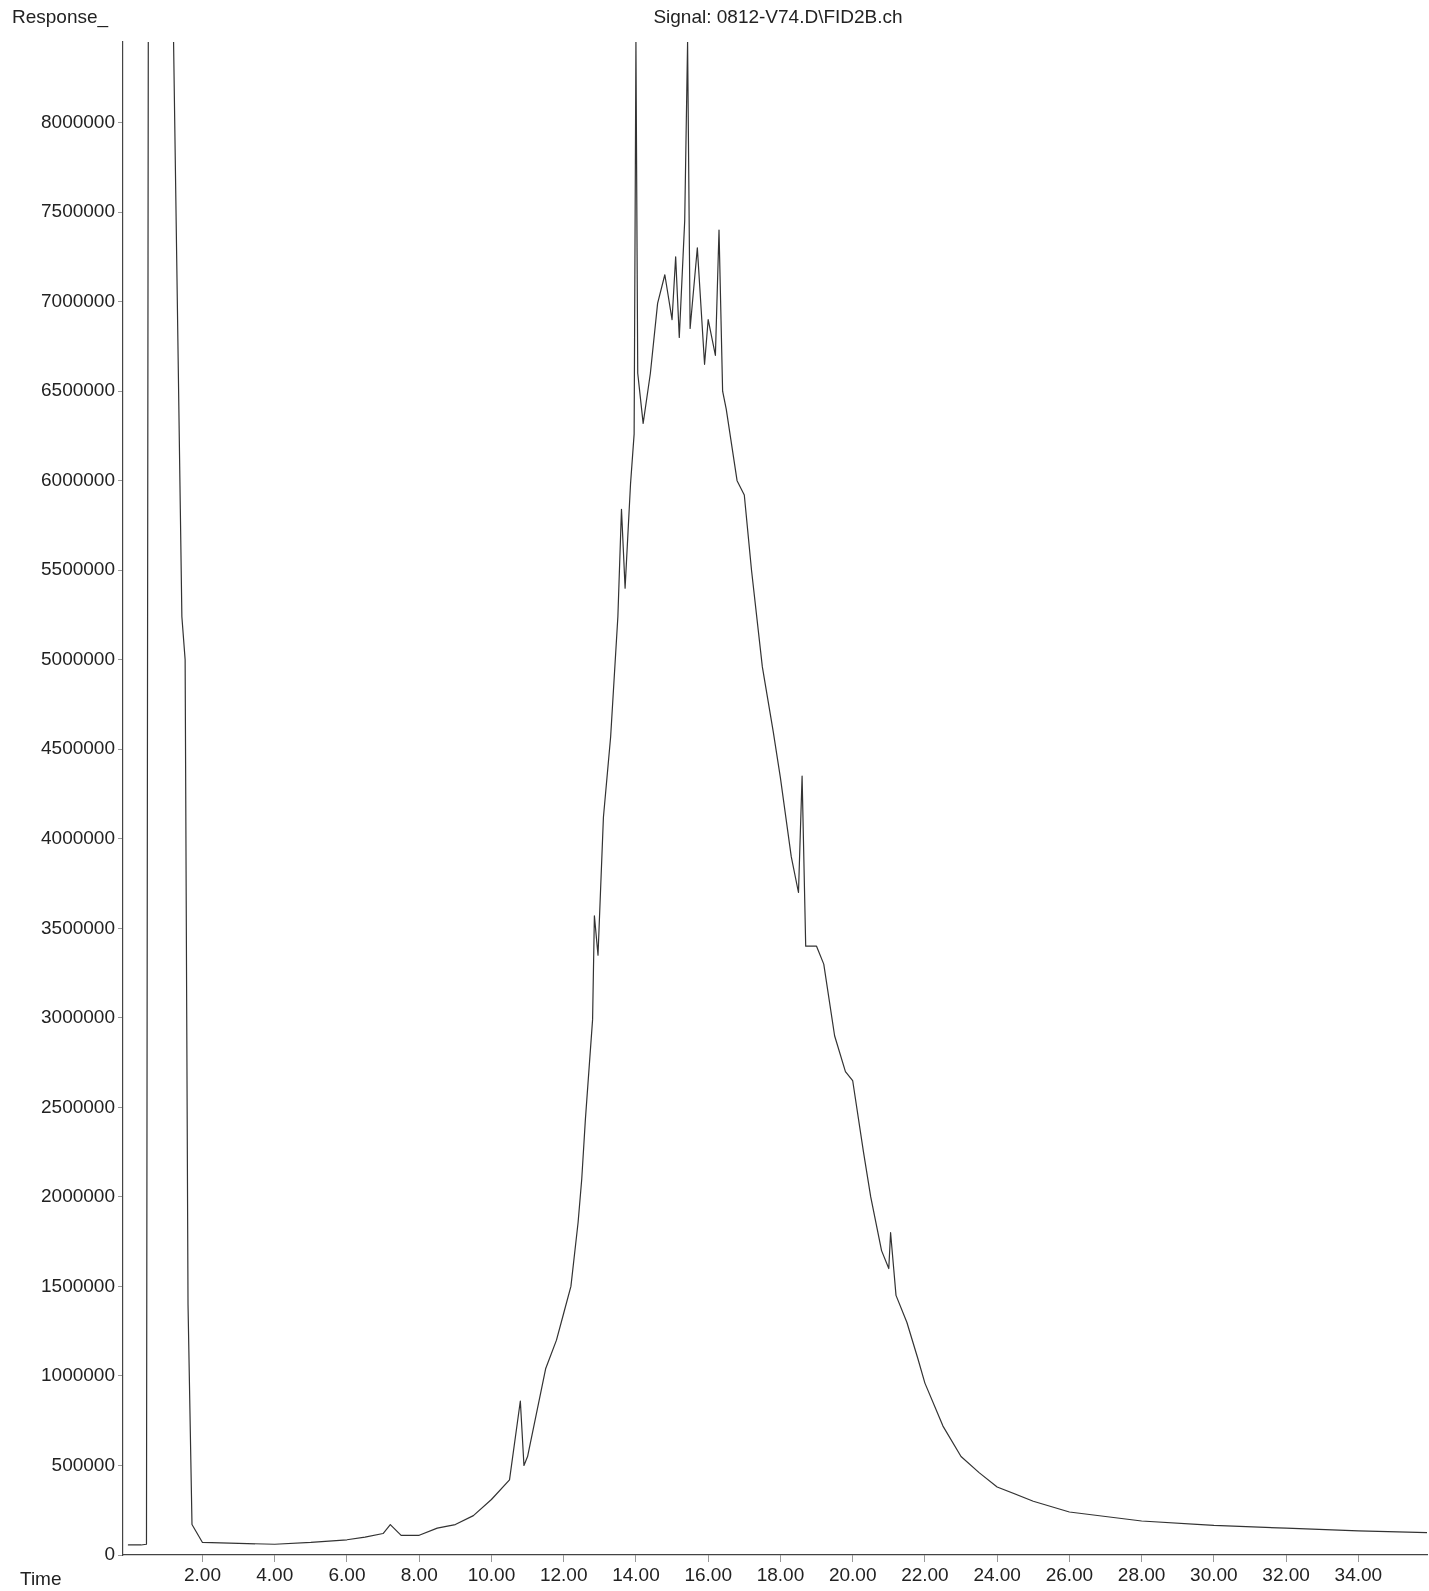 This screenshot has width=1429, height=1591. Describe the element at coordinates (347, 1574) in the screenshot. I see `x-tick-label: 6.00` at that location.